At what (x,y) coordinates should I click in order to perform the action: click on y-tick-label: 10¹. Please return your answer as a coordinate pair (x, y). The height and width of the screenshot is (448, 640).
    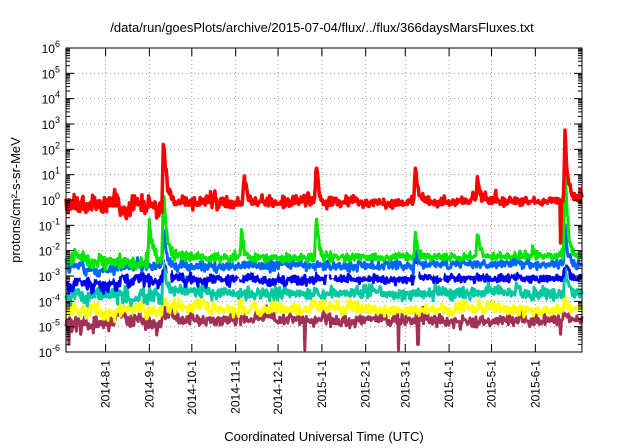
    Looking at the image, I should click on (51, 174).